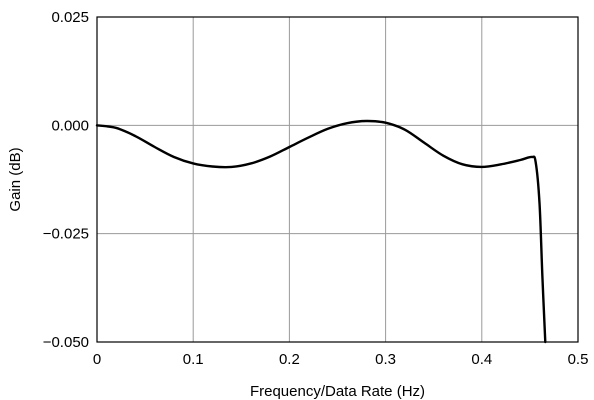 This screenshot has width=594, height=400. Describe the element at coordinates (385, 359) in the screenshot. I see `x-tick-label: 0.3` at that location.